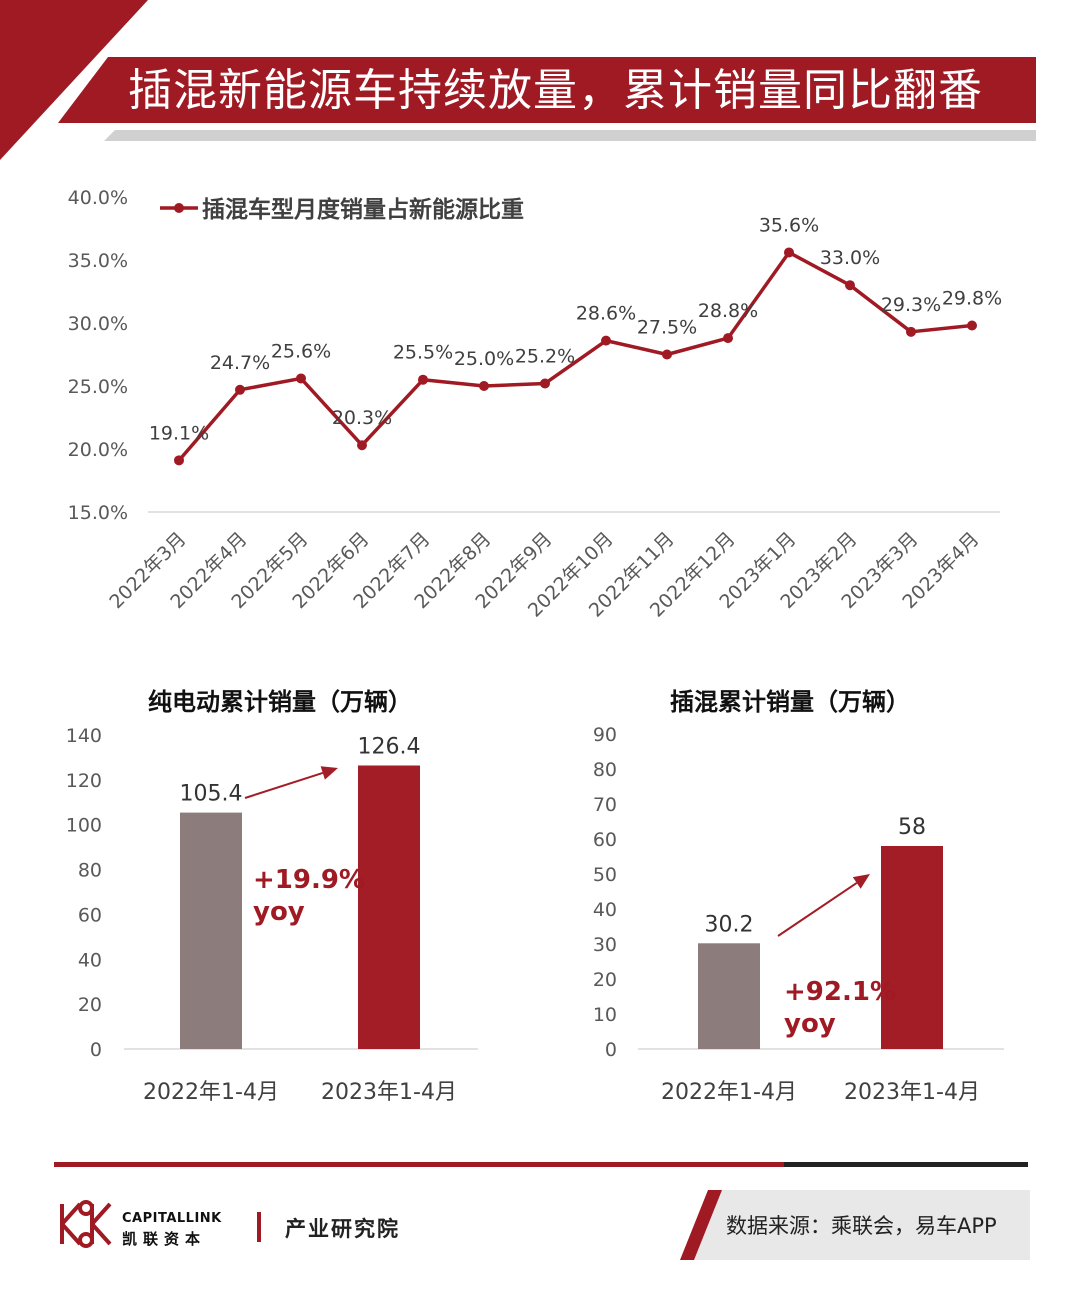  What do you see at coordinates (98, 450) in the screenshot?
I see `y-tick-label: 20.0%` at bounding box center [98, 450].